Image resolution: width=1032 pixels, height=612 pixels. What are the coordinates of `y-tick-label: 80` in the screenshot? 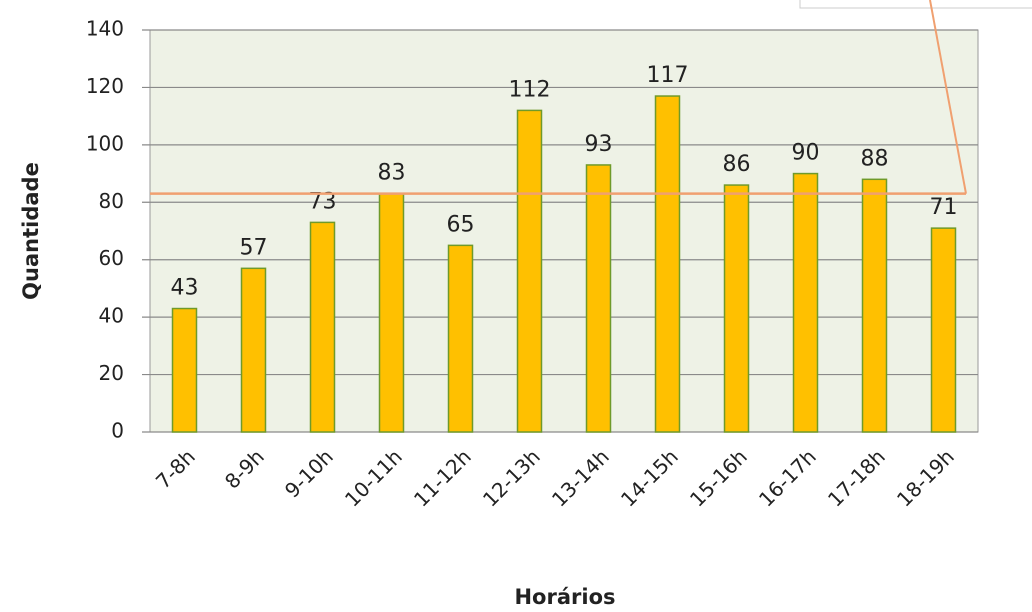 It's located at (111, 201).